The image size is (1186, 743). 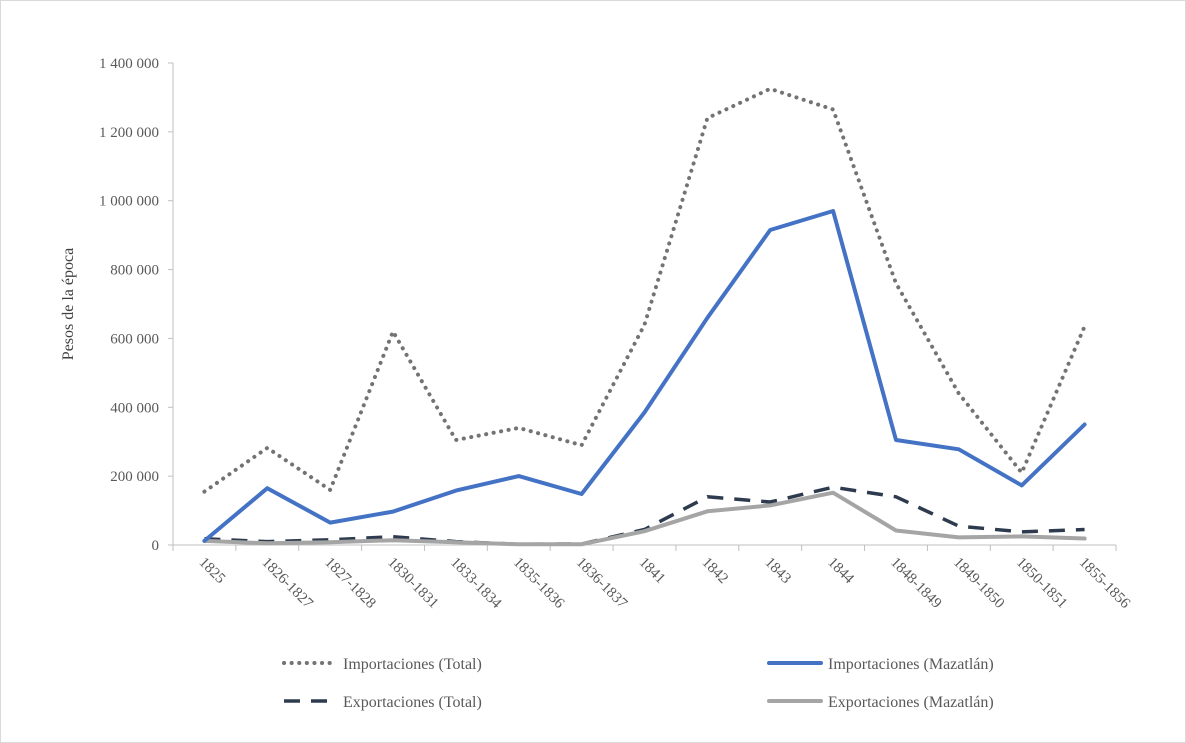 I want to click on x-tick-label: 1833-1834, so click(x=476, y=584).